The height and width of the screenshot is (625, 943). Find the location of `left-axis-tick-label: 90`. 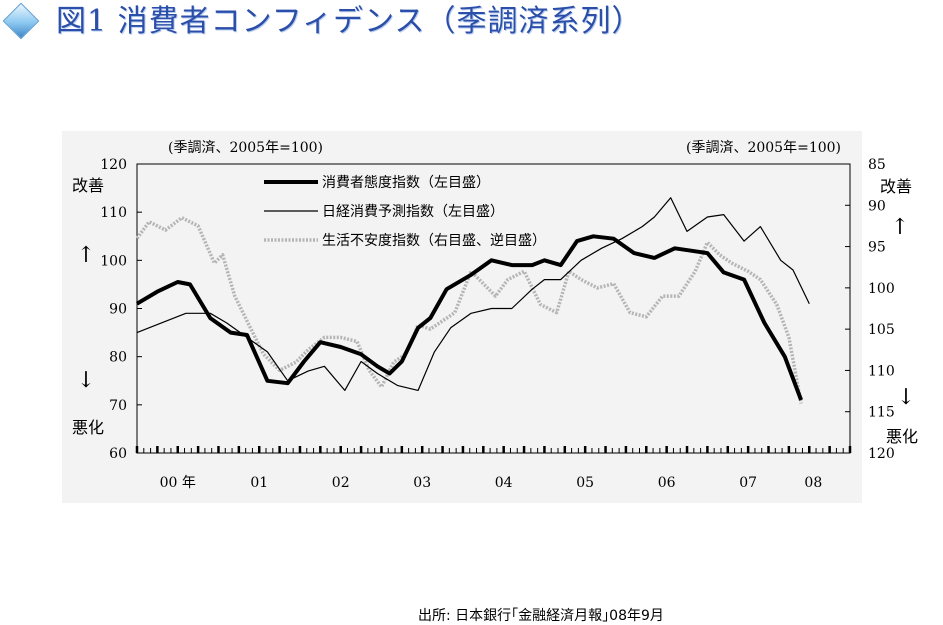

left-axis-tick-label: 90 is located at coordinates (118, 310).